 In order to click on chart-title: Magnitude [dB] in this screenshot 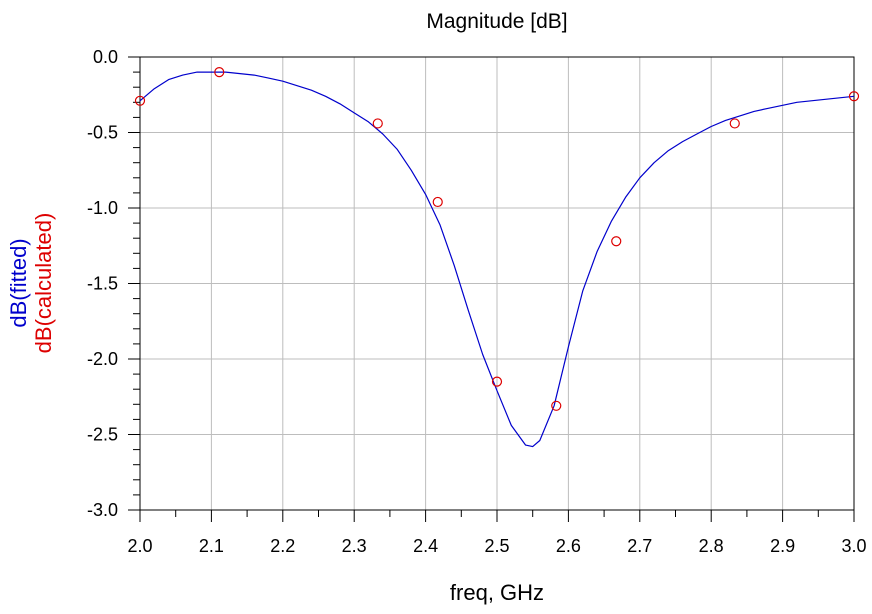, I will do `click(496, 21)`.